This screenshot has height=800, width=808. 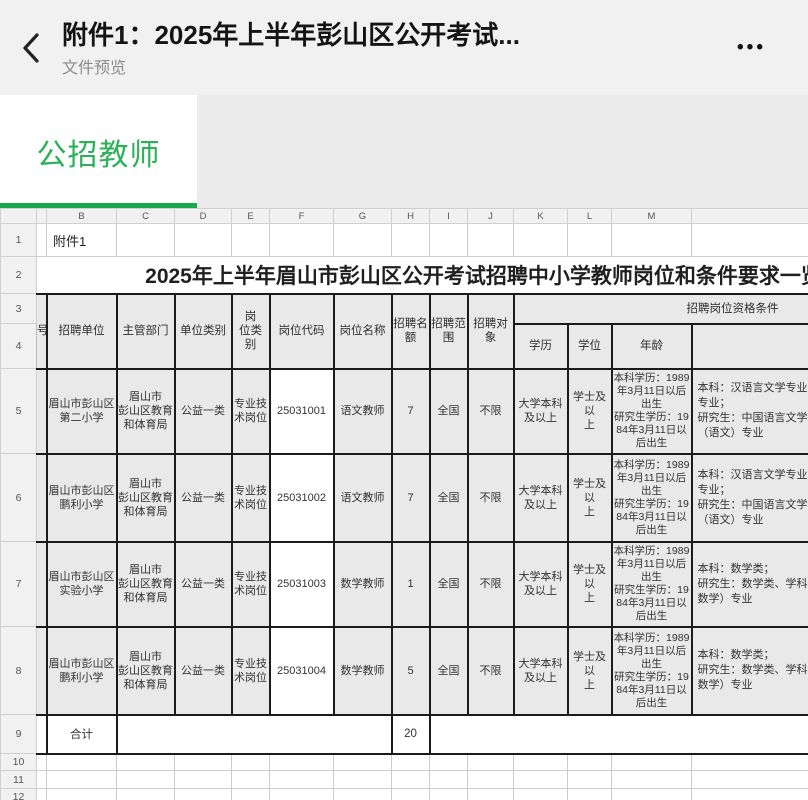 I want to click on active-tab-underline, so click(x=98, y=205).